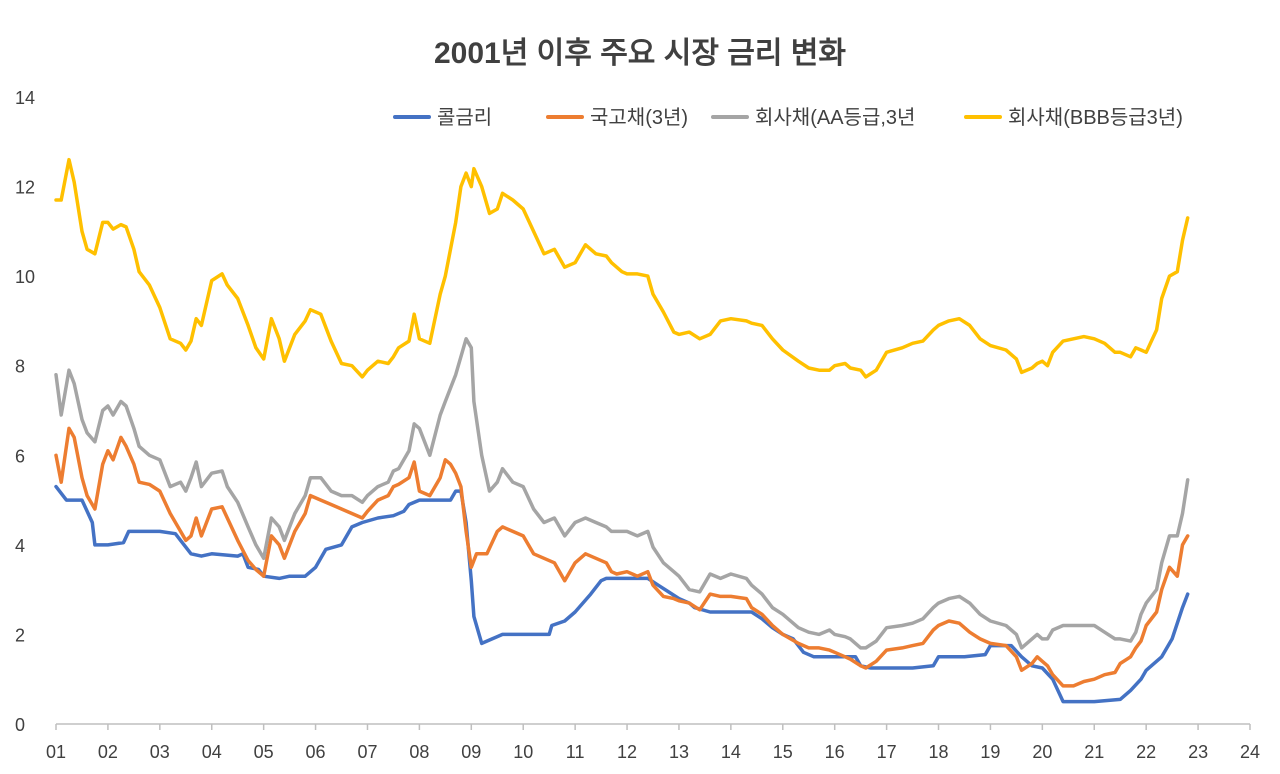 Image resolution: width=1280 pixels, height=774 pixels. I want to click on y-tick-label: 14, so click(25, 98).